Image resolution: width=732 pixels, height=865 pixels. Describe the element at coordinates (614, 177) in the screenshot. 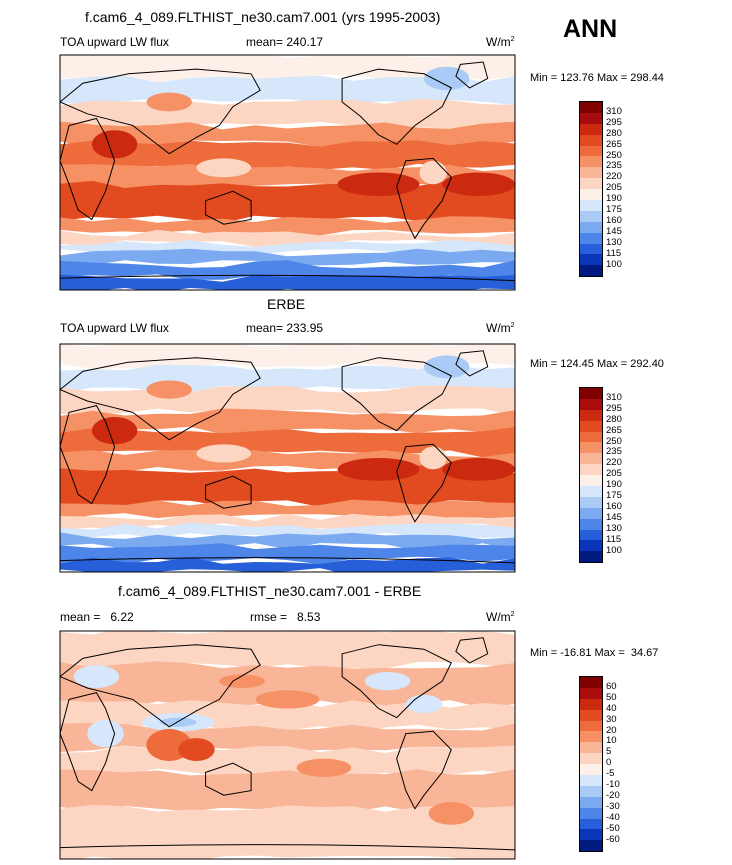

I see `colorbar-tick-label: 220` at that location.